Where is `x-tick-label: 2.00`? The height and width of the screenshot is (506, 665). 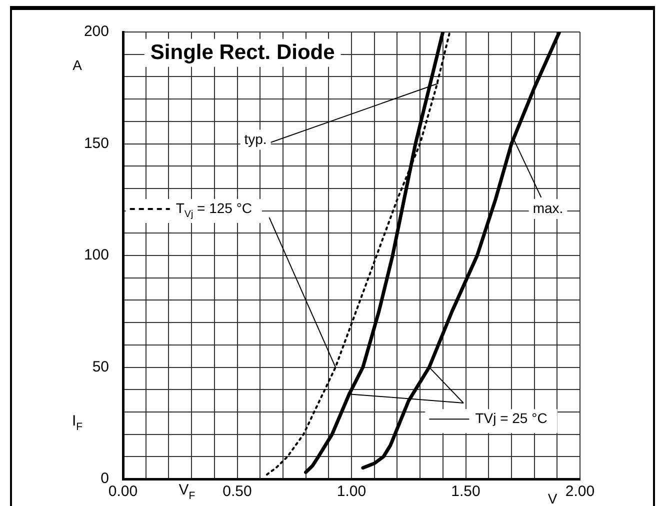 x-tick-label: 2.00 is located at coordinates (580, 491).